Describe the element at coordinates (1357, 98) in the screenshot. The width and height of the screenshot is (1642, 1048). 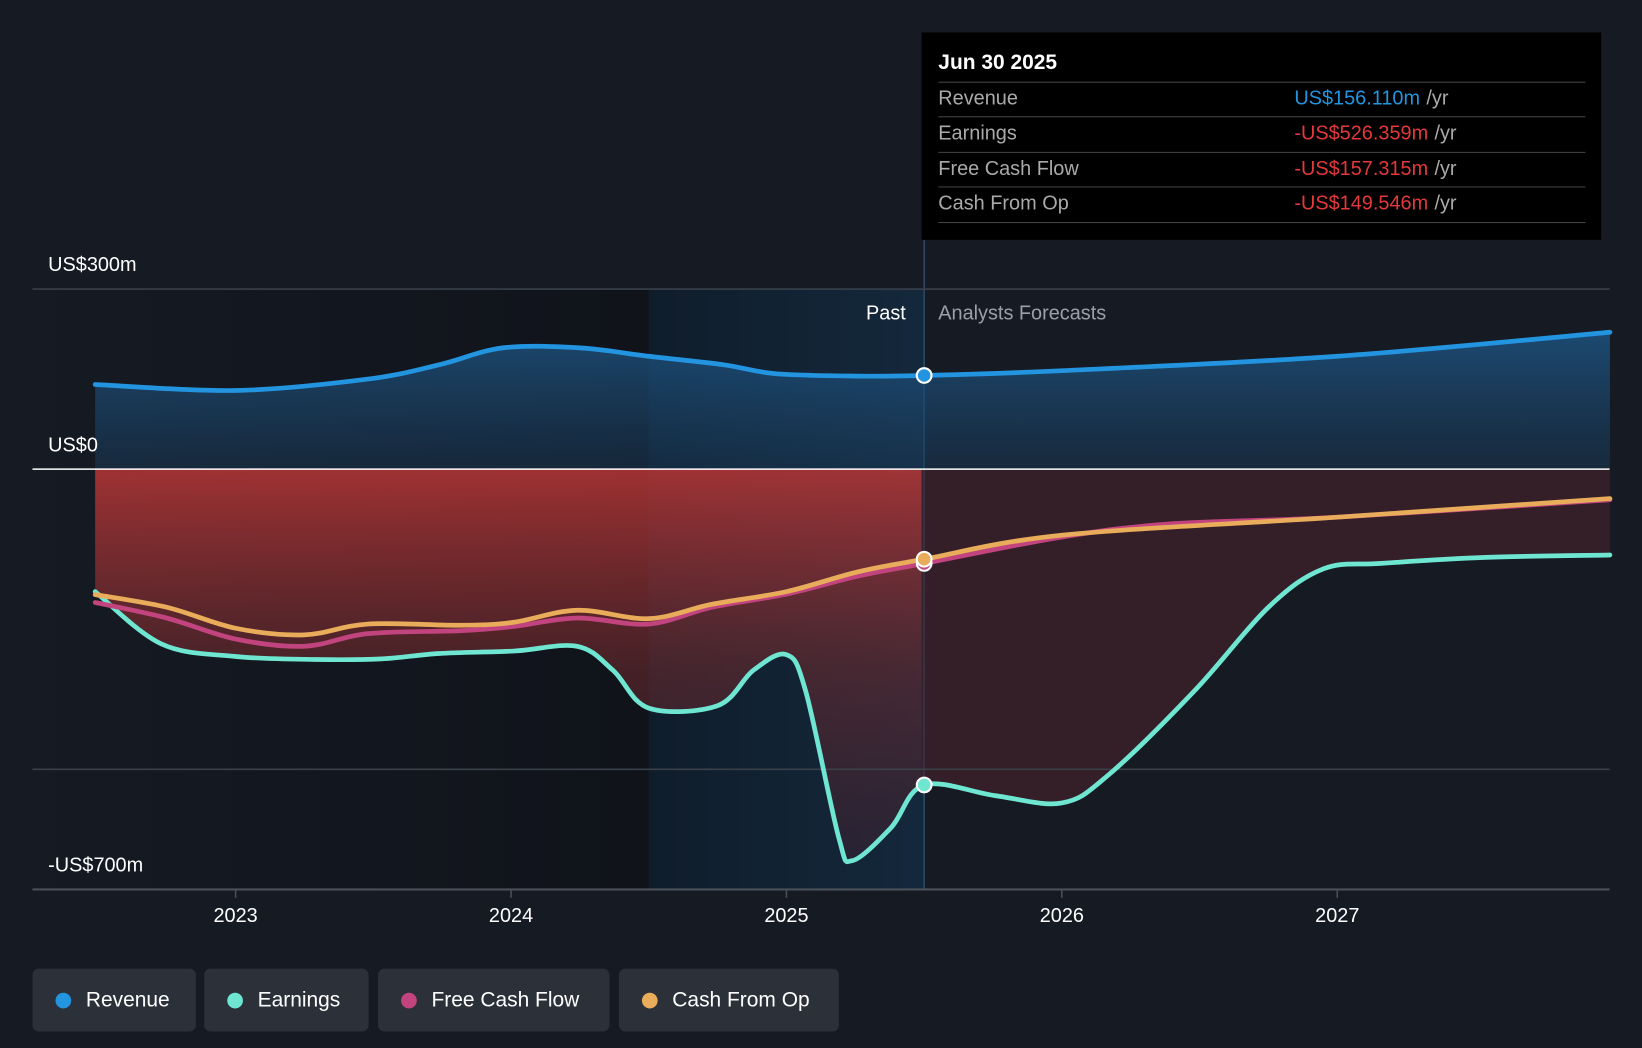
I see `tooltip-value-text: US$156.110m` at that location.